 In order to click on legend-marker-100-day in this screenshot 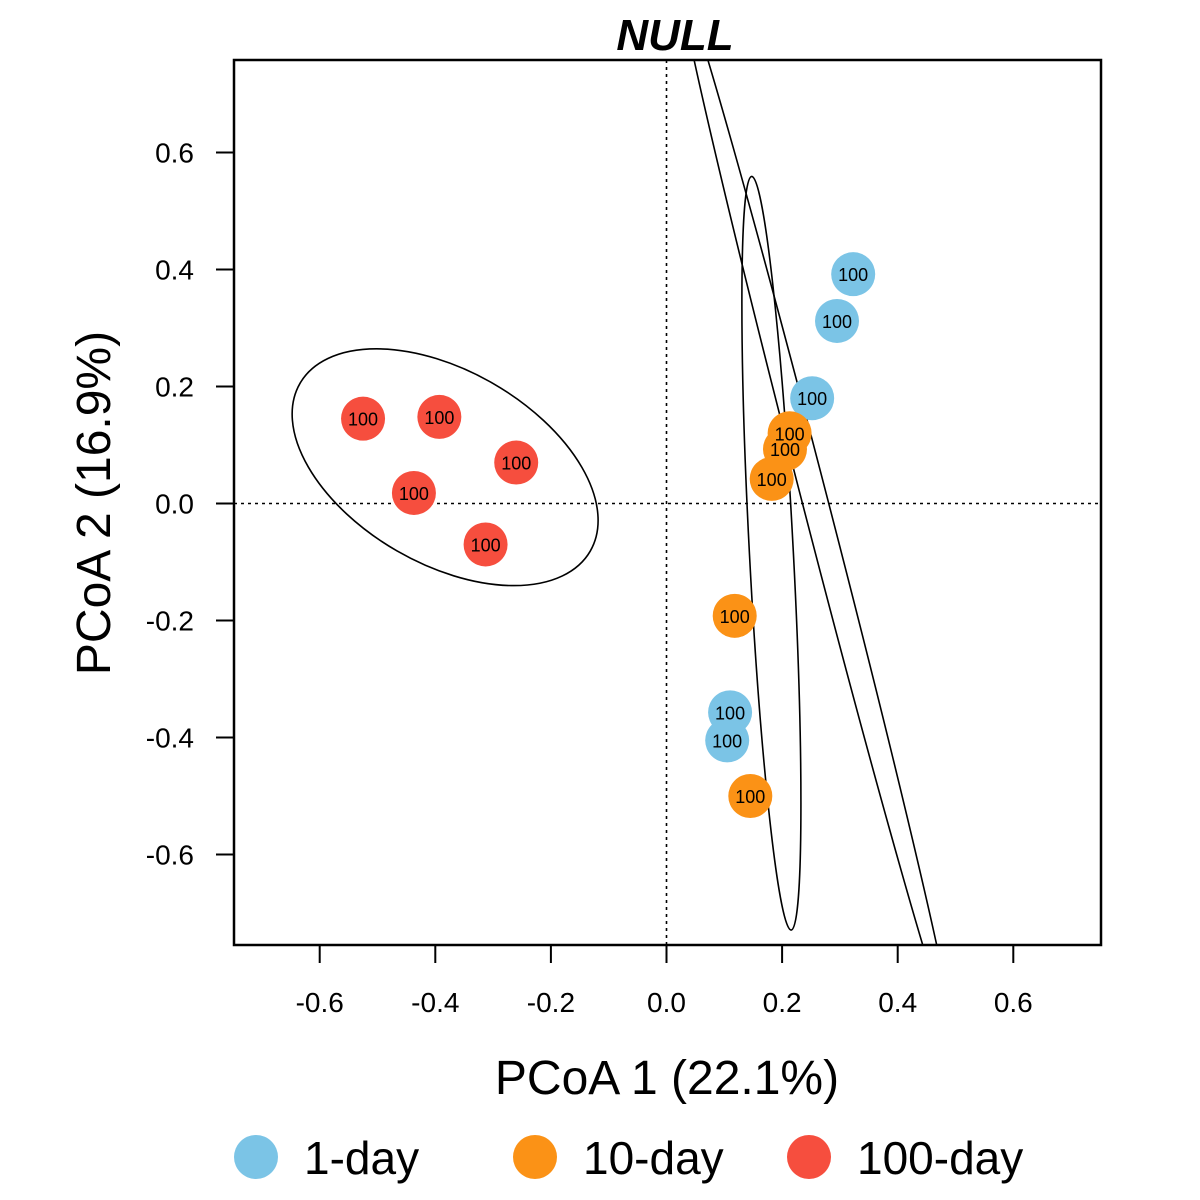, I will do `click(809, 1157)`.